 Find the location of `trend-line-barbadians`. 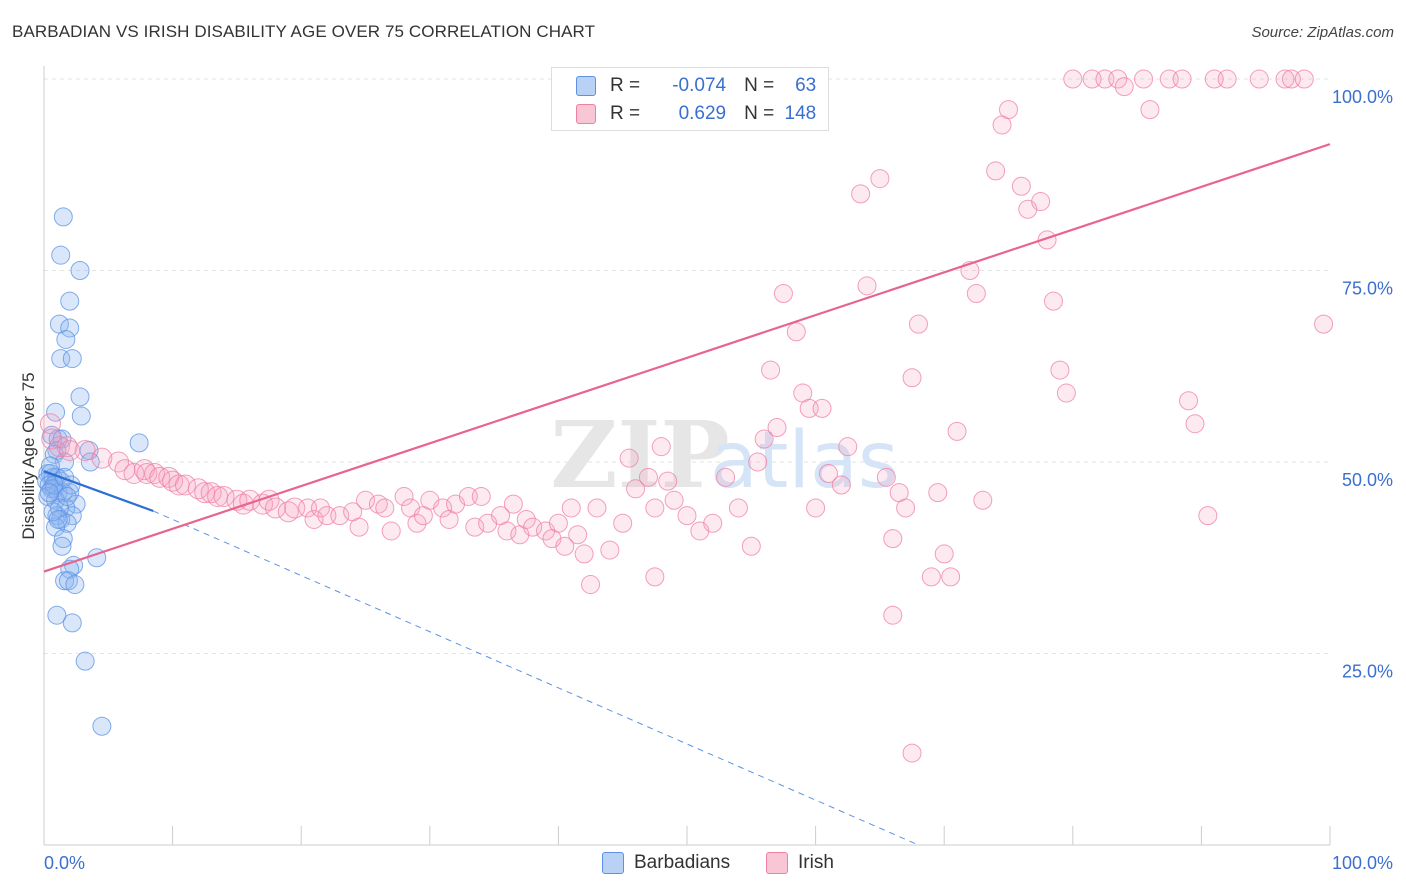

trend-line-barbadians is located at coordinates (98, 491).